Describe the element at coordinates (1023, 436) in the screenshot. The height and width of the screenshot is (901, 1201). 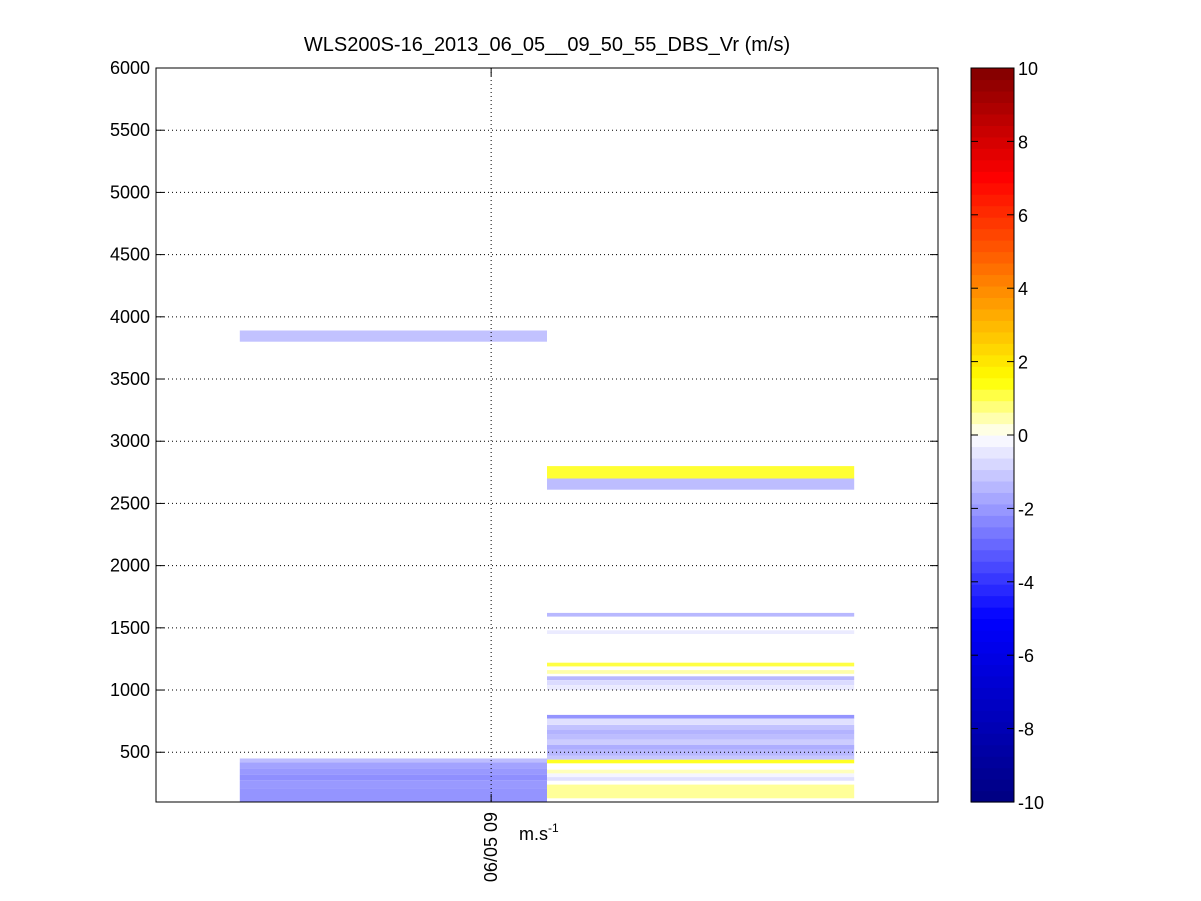
I see `colorbar-tick-label: 0` at that location.